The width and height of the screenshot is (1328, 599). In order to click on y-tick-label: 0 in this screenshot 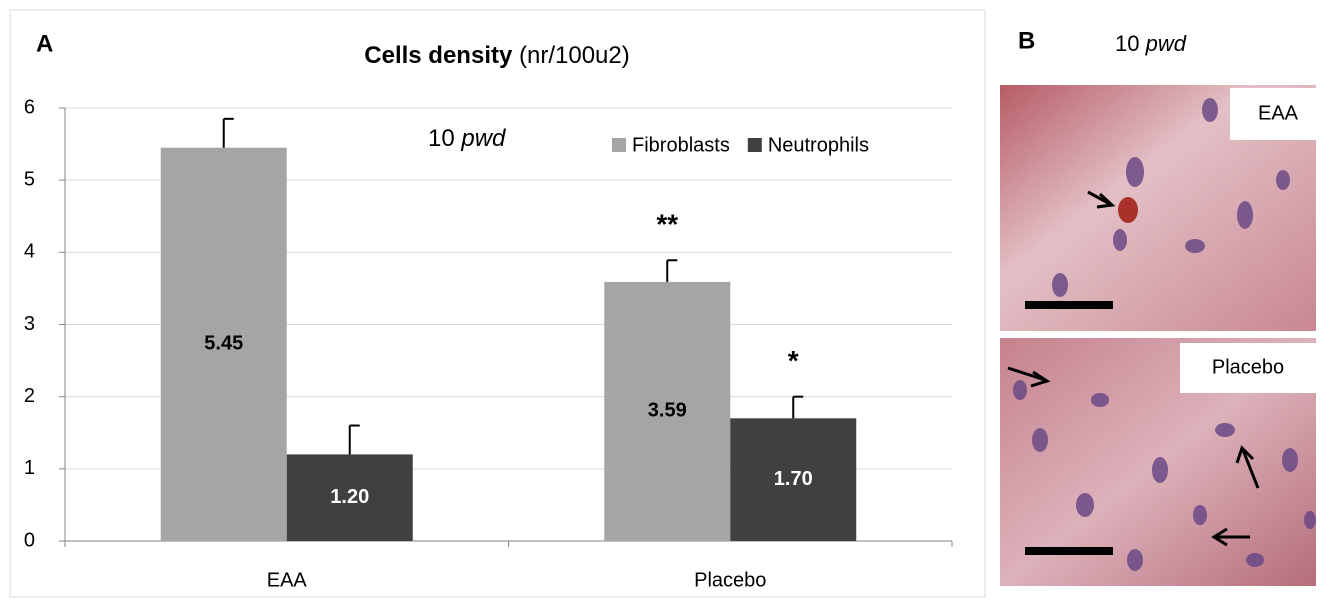, I will do `click(29, 540)`.